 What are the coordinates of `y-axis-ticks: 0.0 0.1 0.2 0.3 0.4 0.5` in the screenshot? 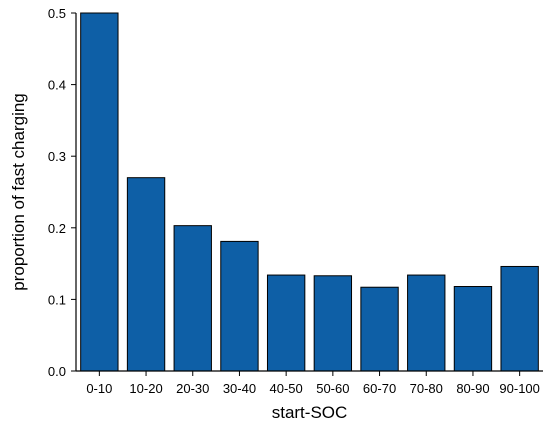 It's located at (62, 192).